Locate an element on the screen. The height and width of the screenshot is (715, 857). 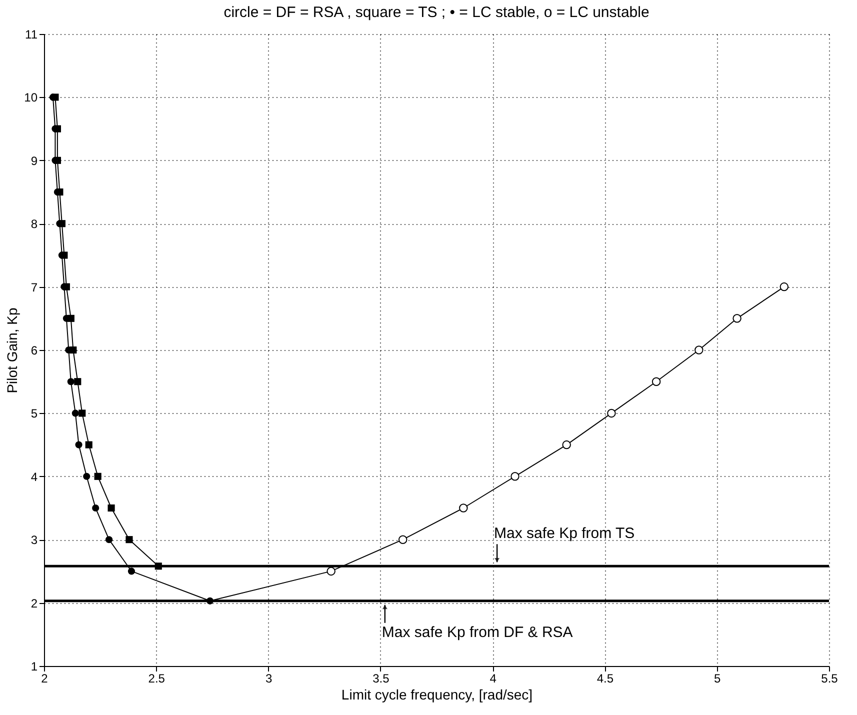
y-axis-title: Pilot Gain, Kp is located at coordinates (12, 350).